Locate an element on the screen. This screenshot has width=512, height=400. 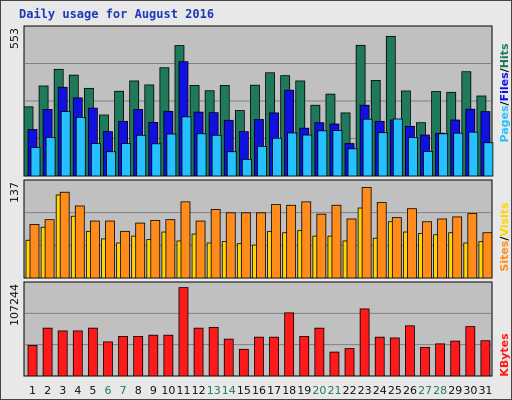
day-label-4: 4 is located at coordinates (77, 390).